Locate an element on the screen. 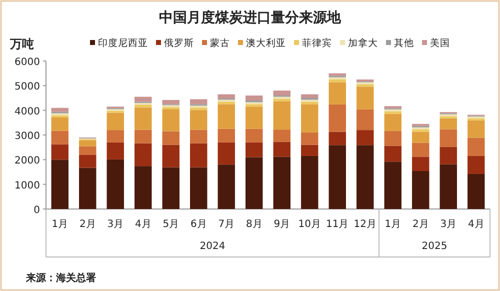 The image size is (500, 291). x-tick-label: 9月 is located at coordinates (282, 224).